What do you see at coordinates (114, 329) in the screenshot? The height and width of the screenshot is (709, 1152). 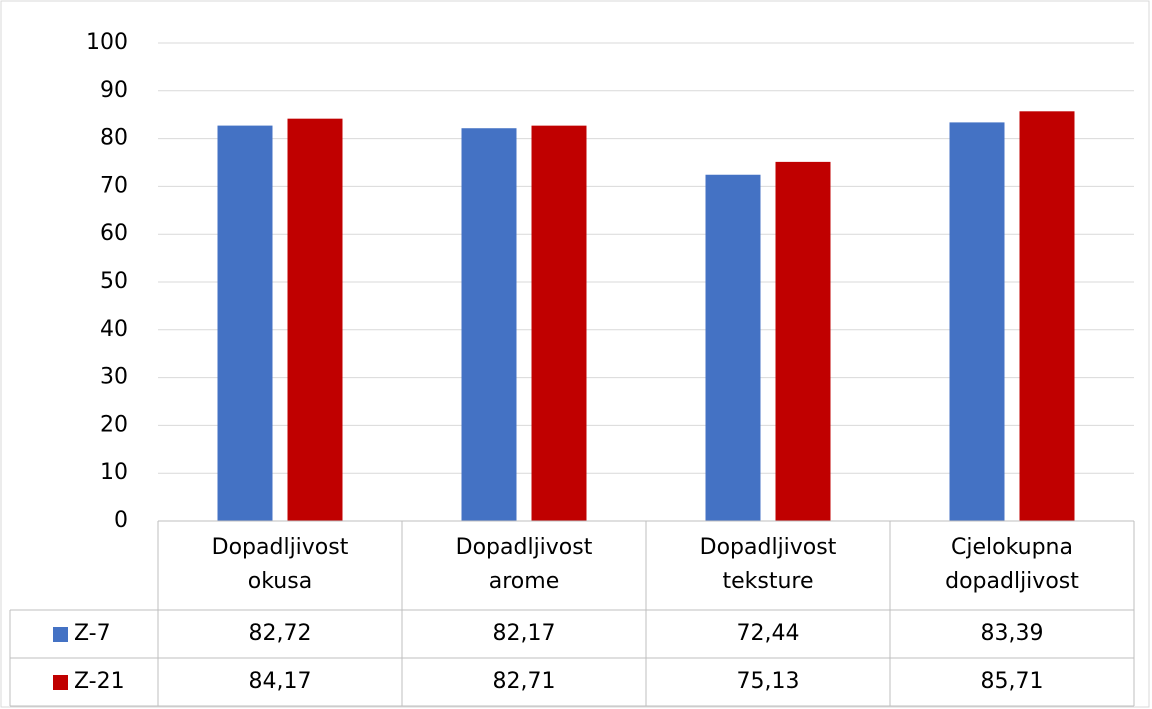 I see `y-tick-label: 40` at bounding box center [114, 329].